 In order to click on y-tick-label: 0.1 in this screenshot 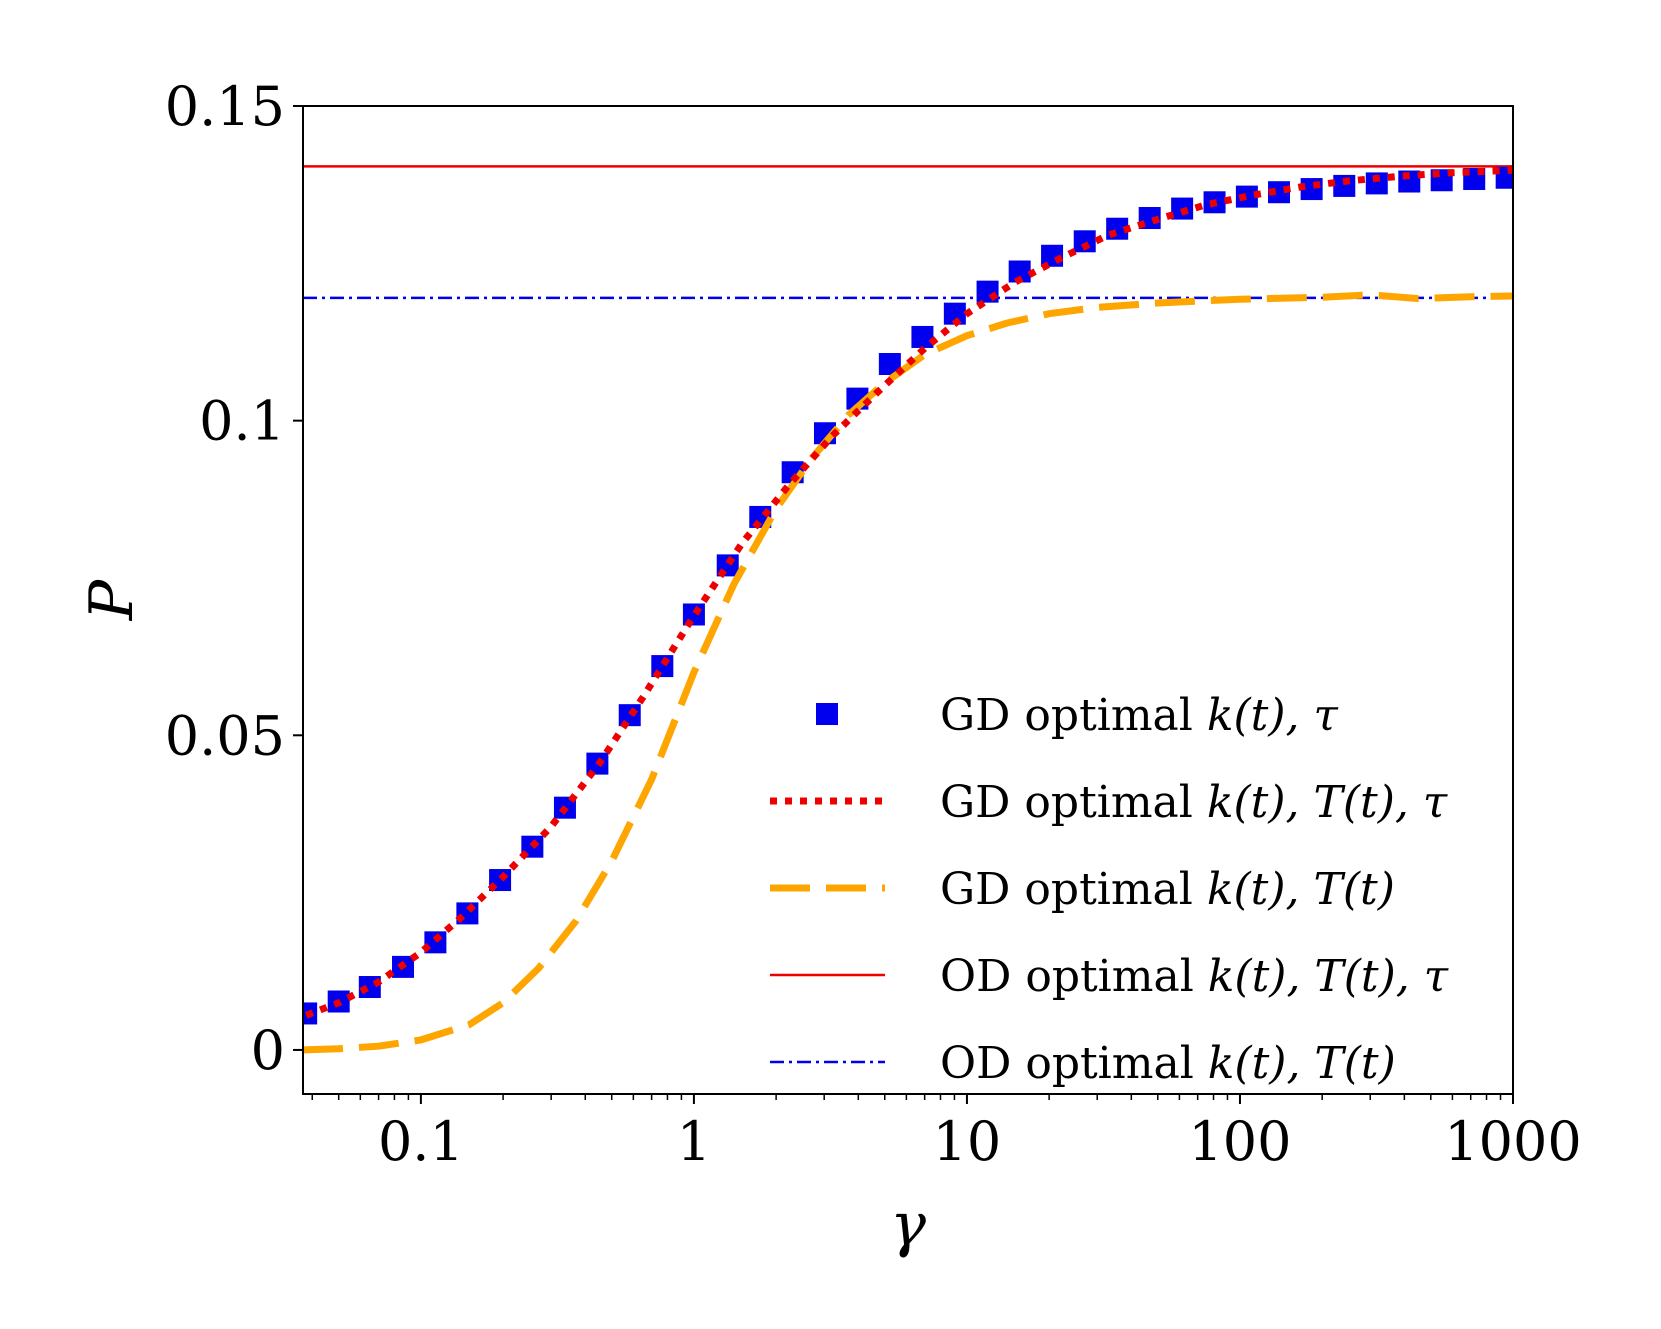, I will do `click(242, 421)`.